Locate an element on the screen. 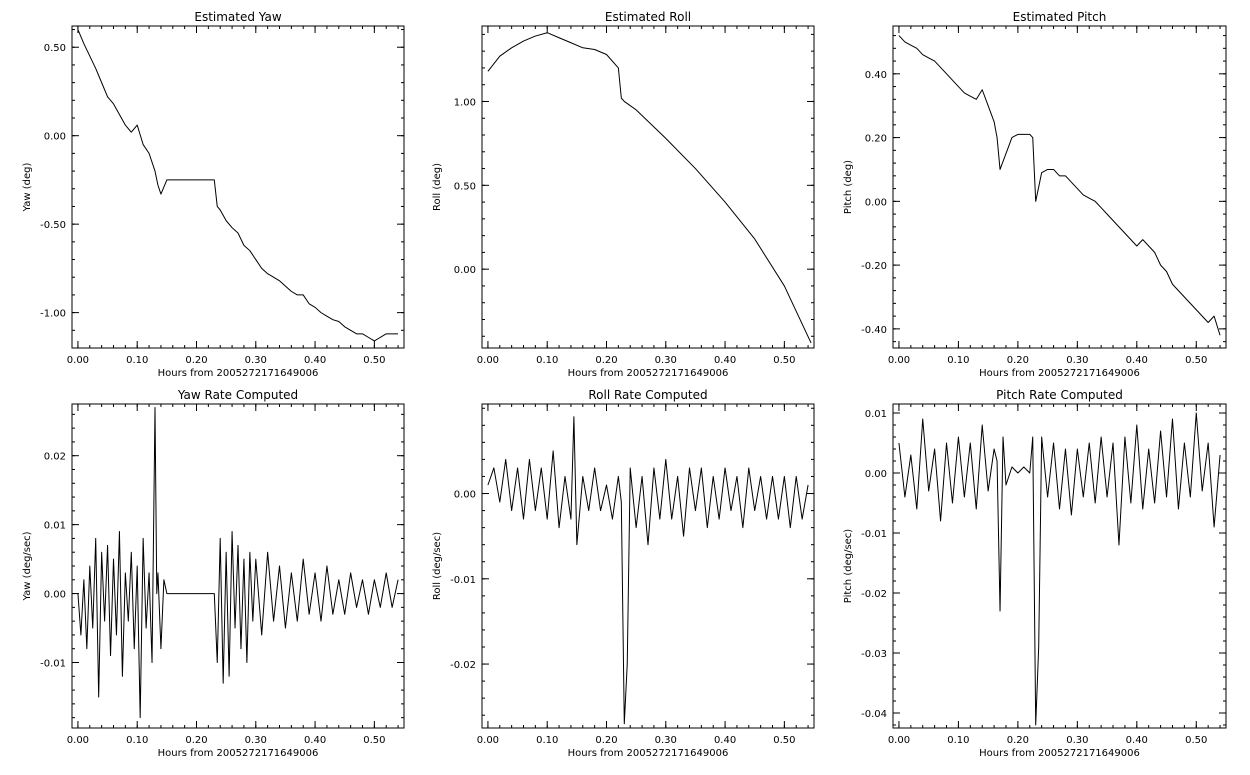  y-axis-label: Yaw (deg/sec) is located at coordinates (27, 566).